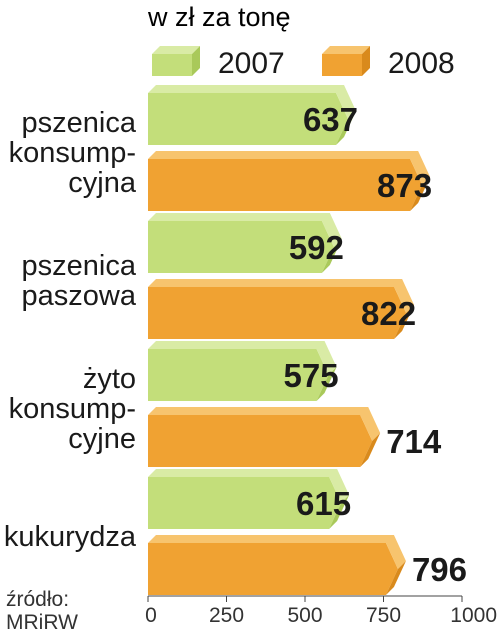  I want to click on value-label-2007-2: 575, so click(310, 375).